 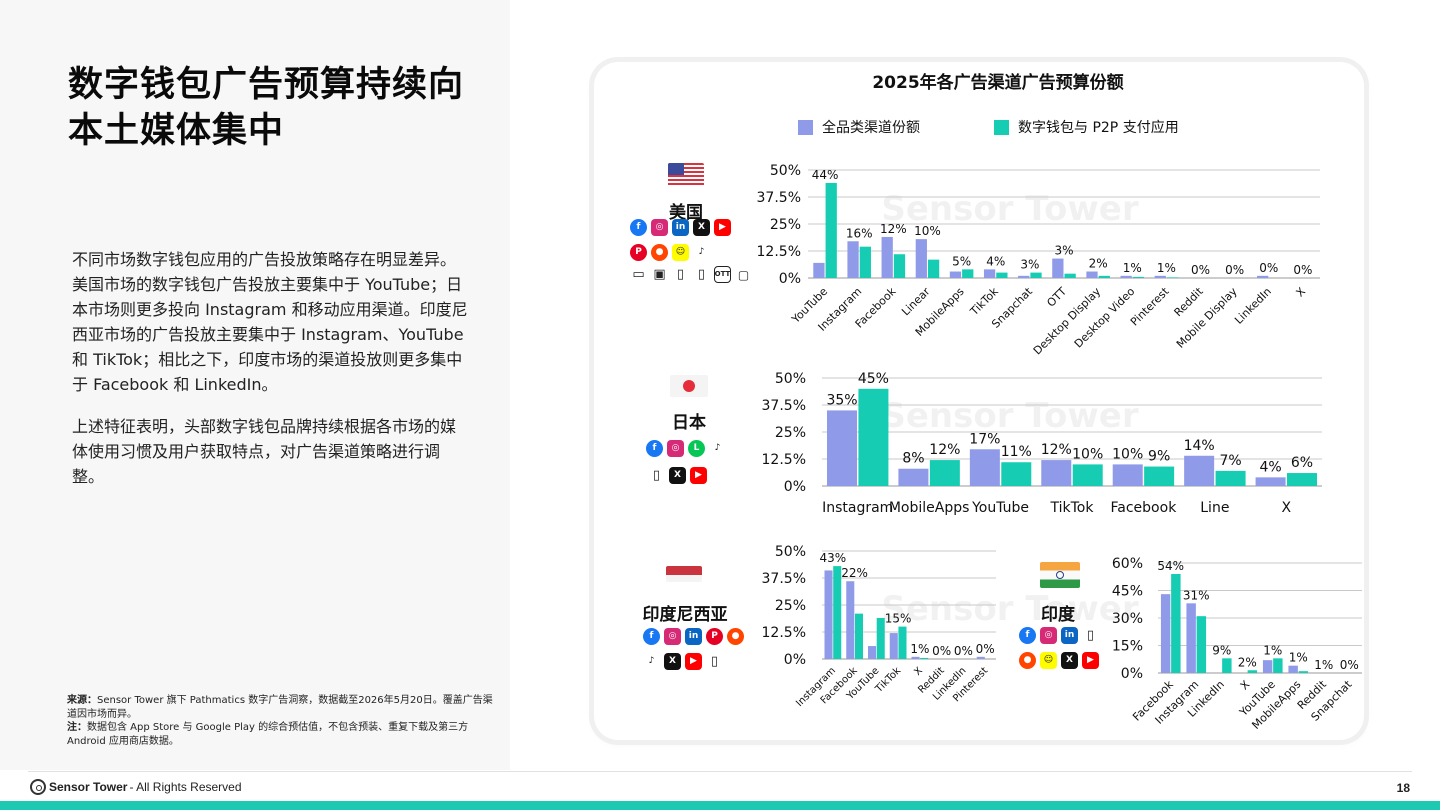 What do you see at coordinates (638, 274) in the screenshot?
I see `desktop-display-icon: ▭` at bounding box center [638, 274].